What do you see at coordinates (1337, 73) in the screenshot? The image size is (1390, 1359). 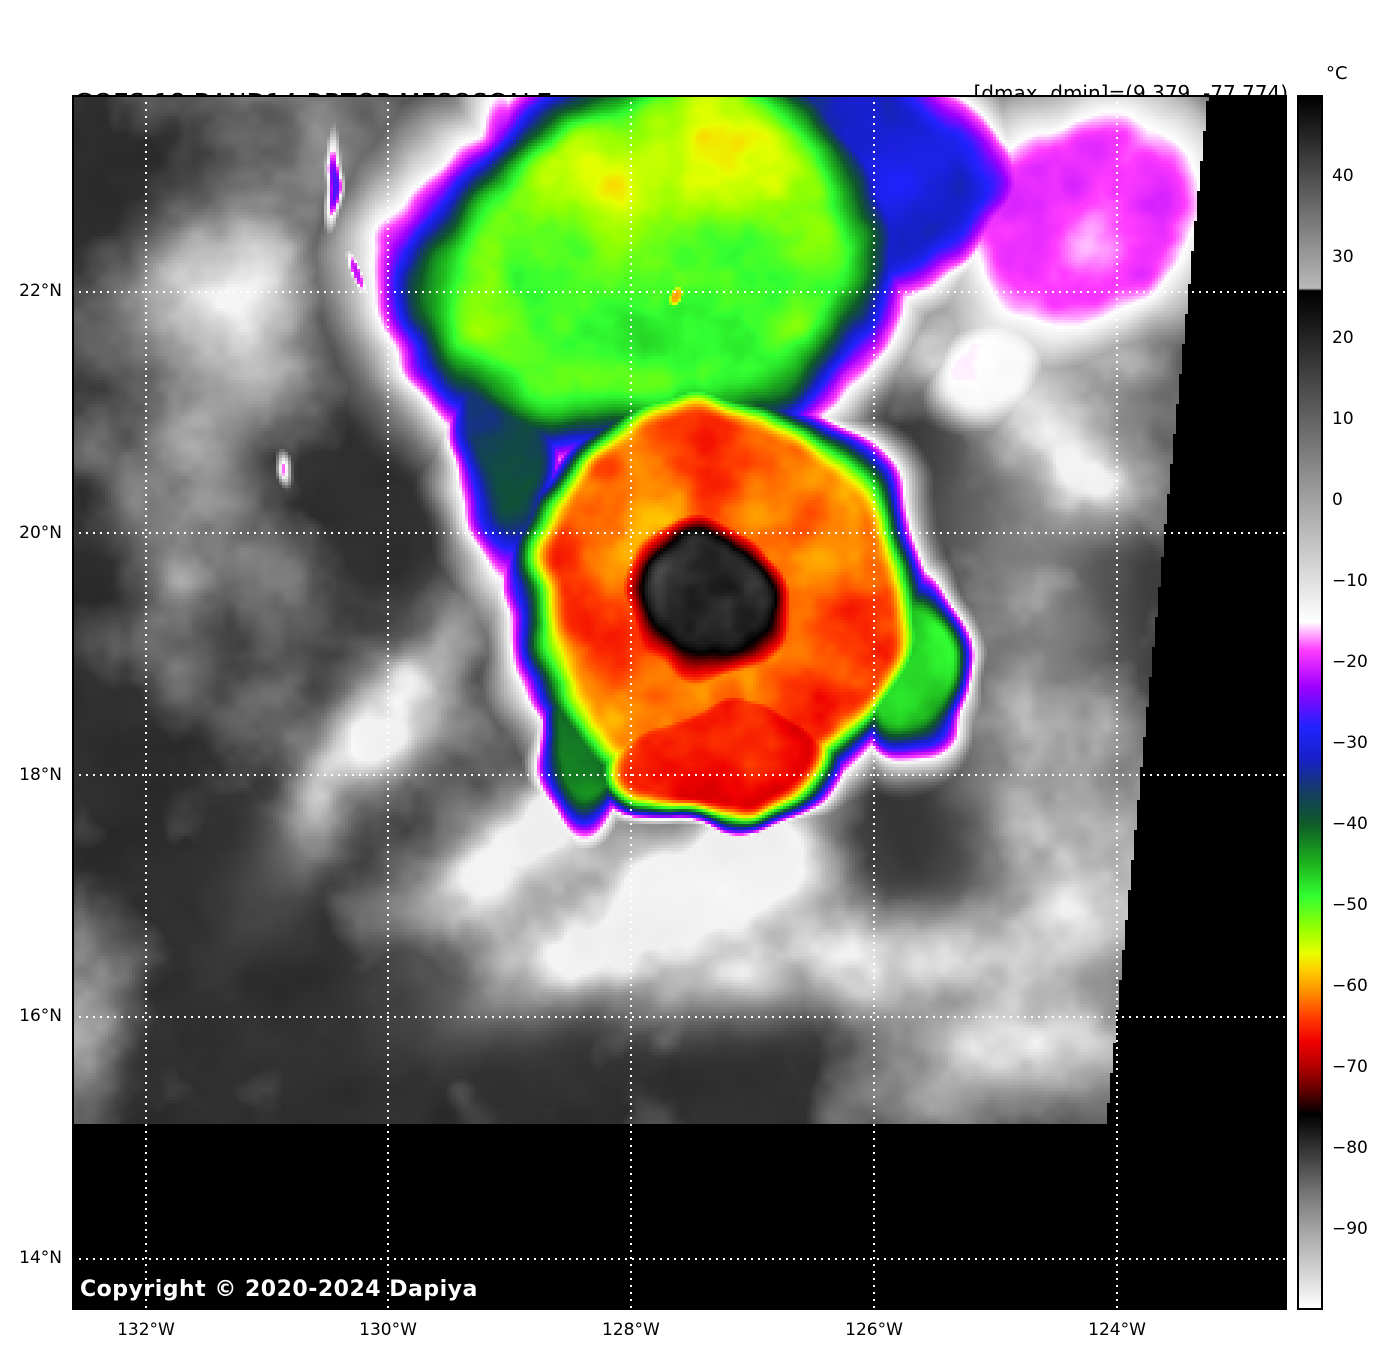 I see `colorbar-unit-label: °C` at bounding box center [1337, 73].